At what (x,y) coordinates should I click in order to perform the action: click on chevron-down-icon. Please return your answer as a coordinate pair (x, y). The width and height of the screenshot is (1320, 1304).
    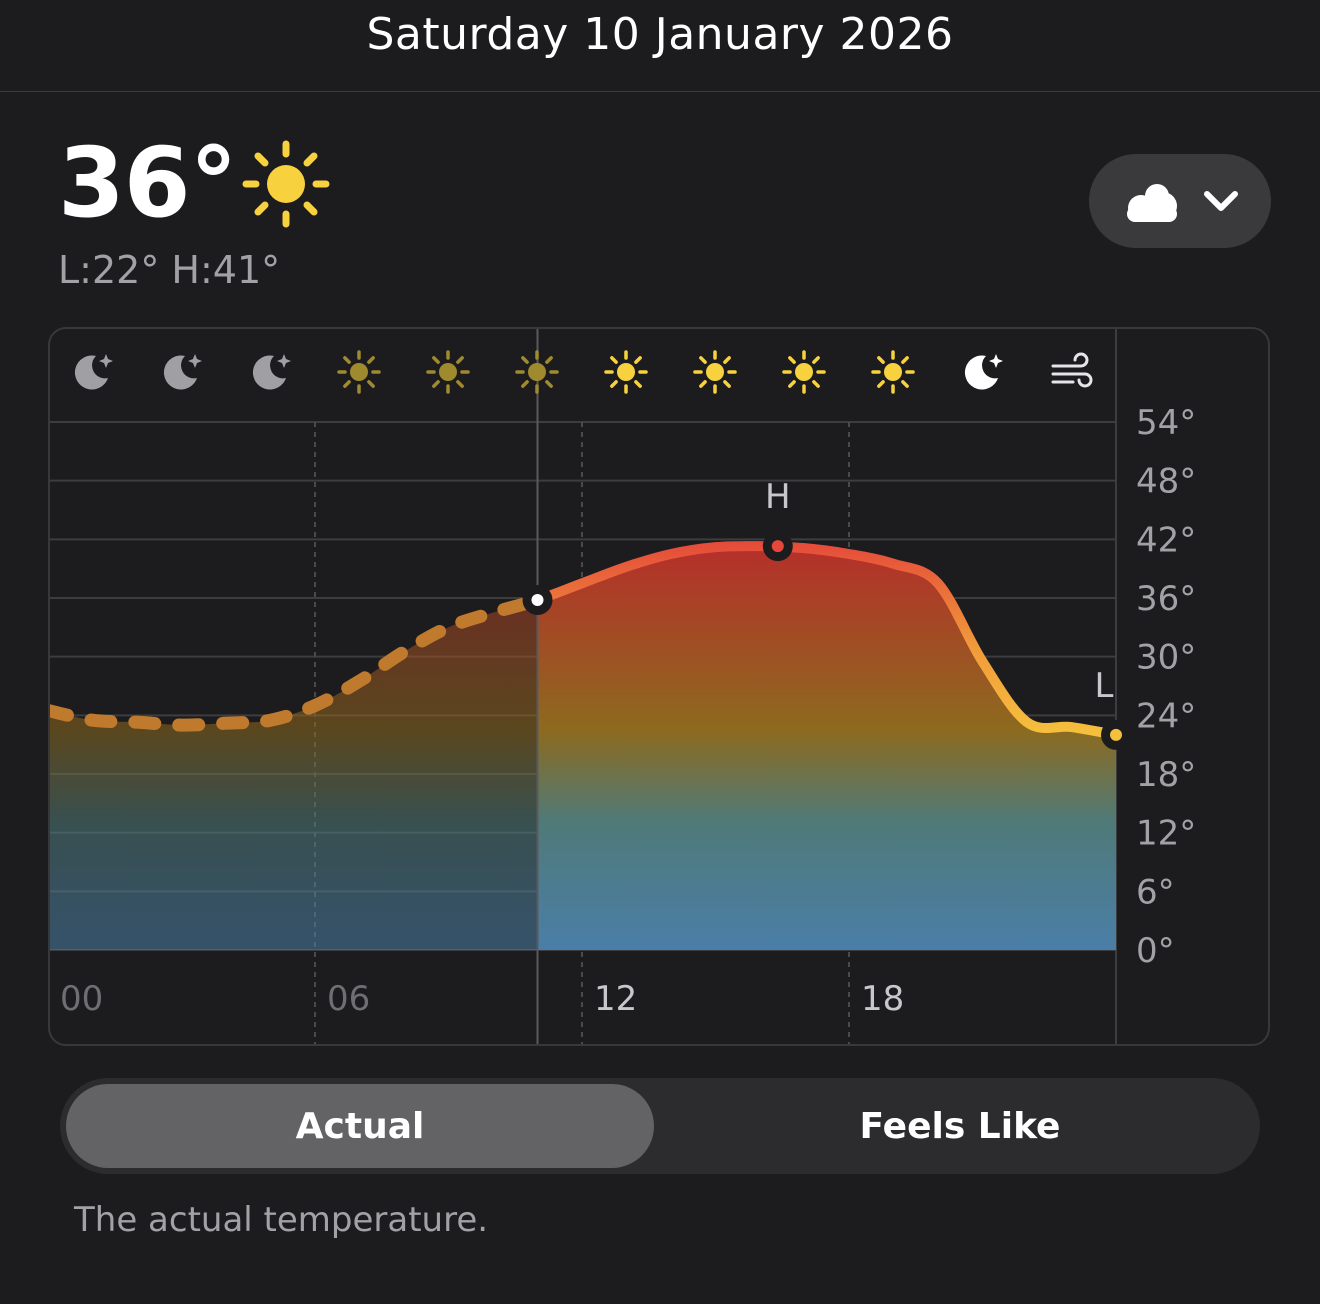
    Looking at the image, I should click on (1221, 201).